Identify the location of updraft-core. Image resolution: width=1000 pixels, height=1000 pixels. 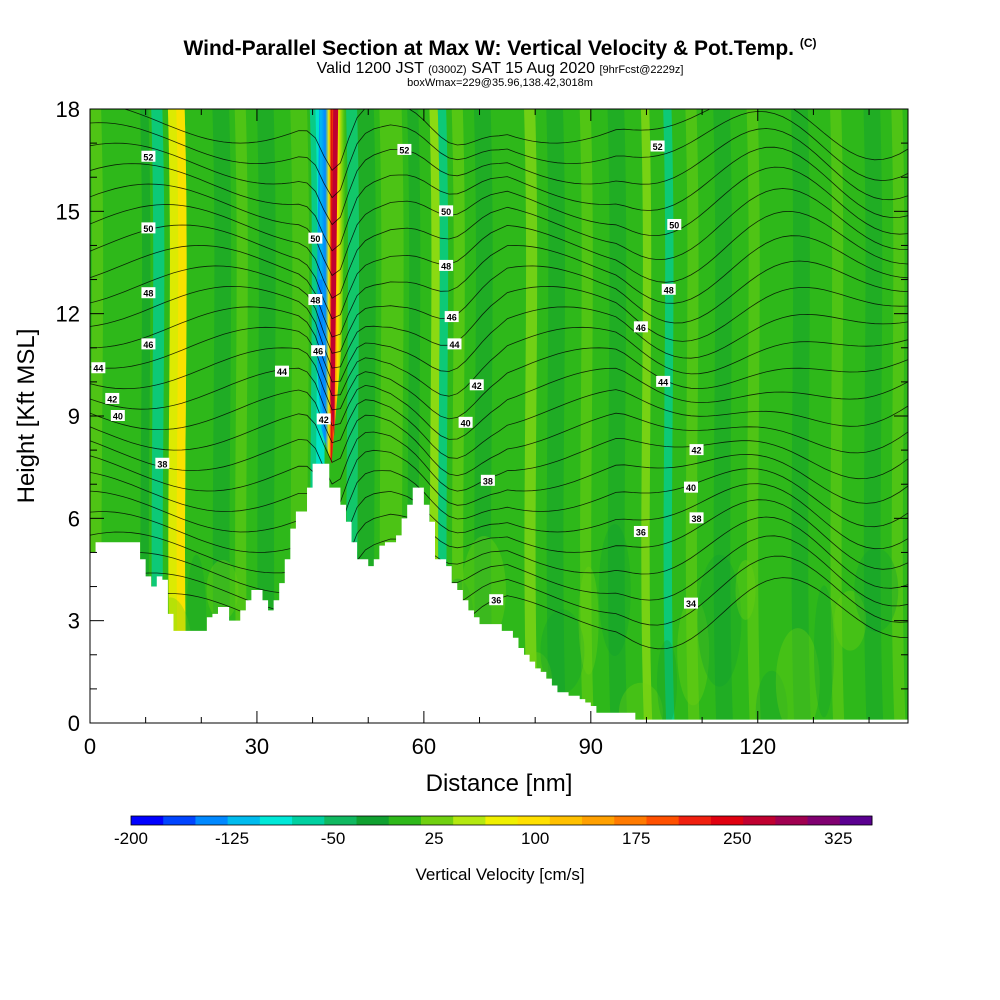
(334, 273).